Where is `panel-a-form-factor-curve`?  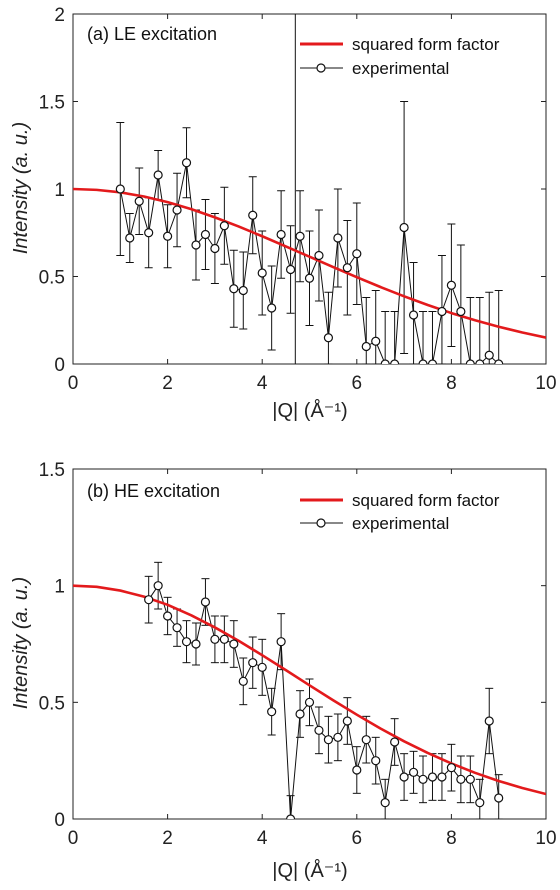
panel-a-form-factor-curve is located at coordinates (309, 263).